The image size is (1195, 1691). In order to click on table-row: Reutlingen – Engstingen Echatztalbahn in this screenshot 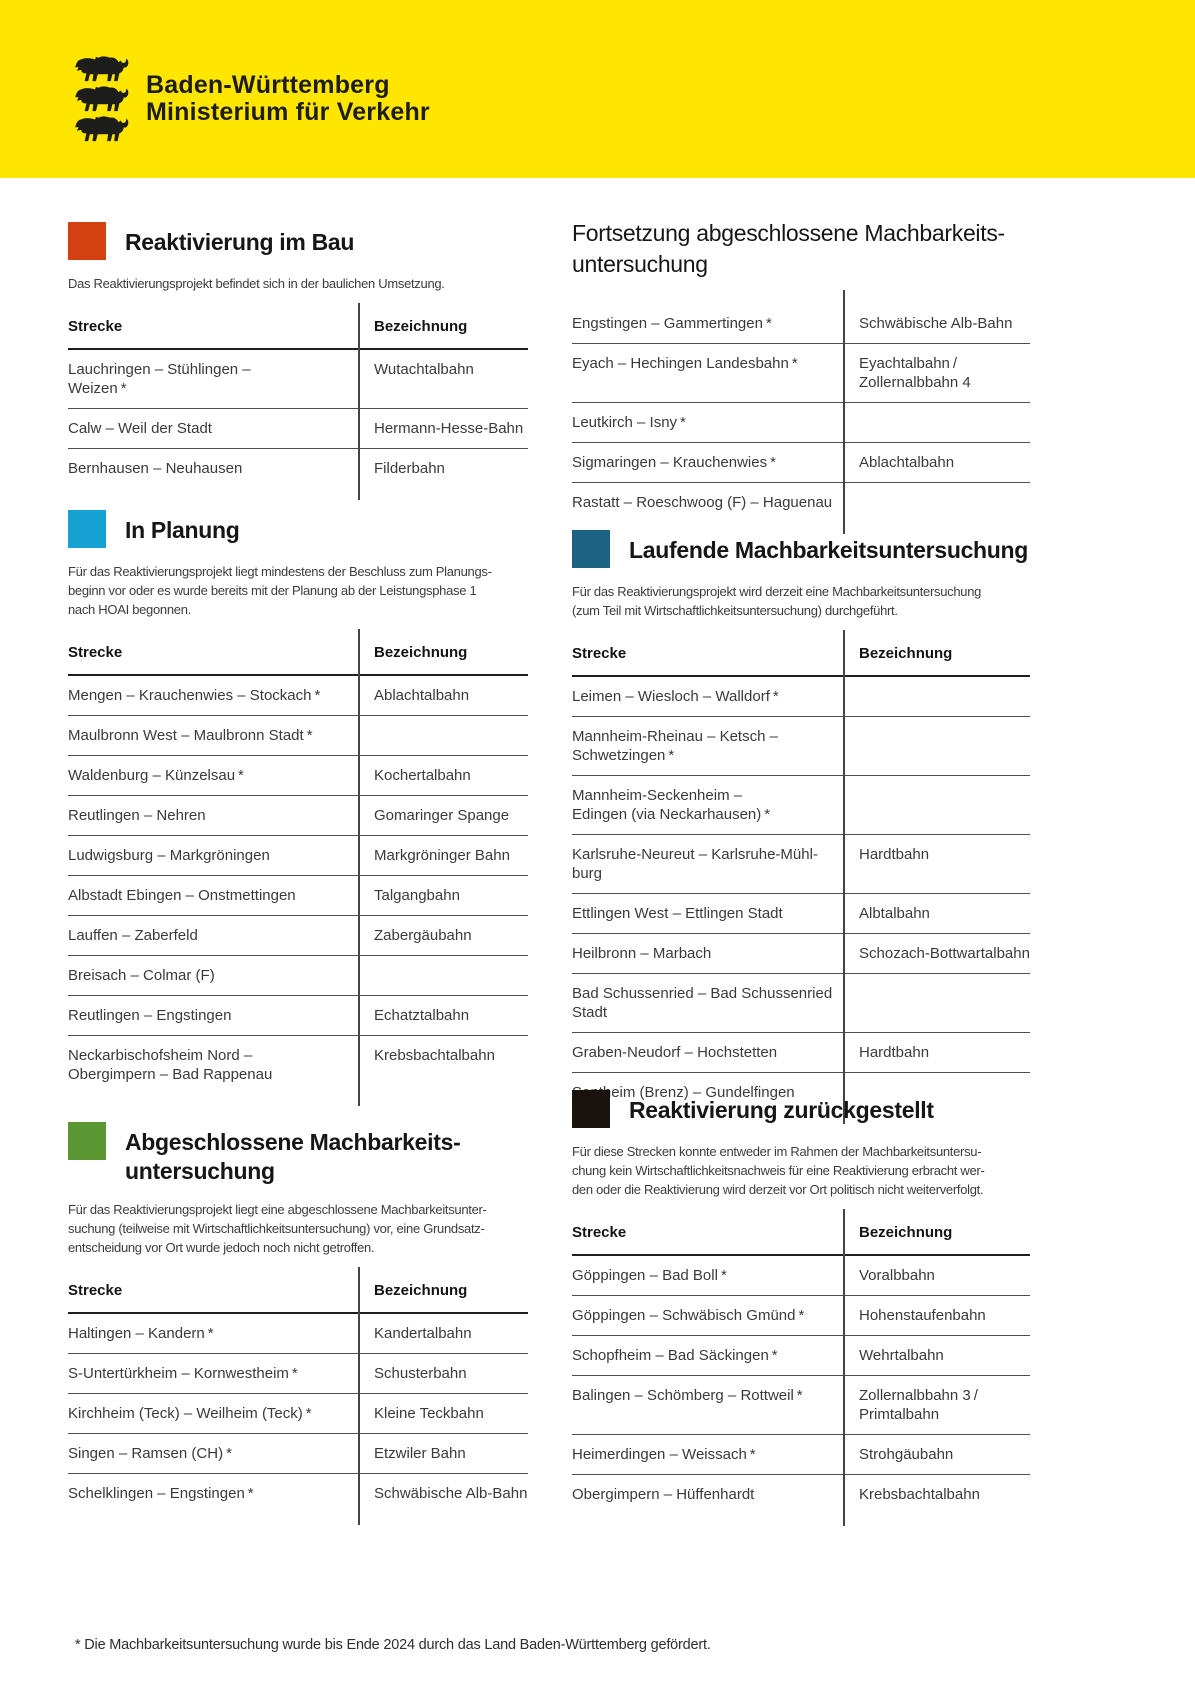, I will do `click(298, 1015)`.